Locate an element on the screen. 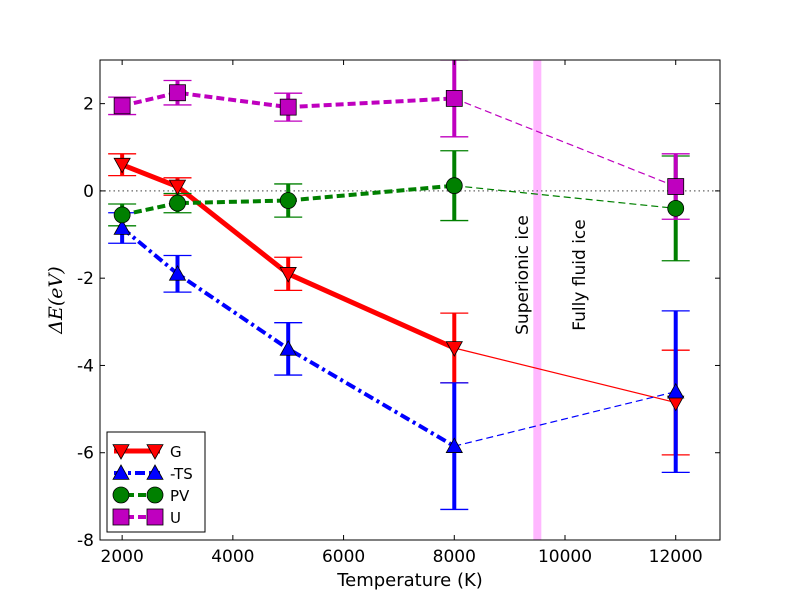  series-line-pv is located at coordinates (288, 200).